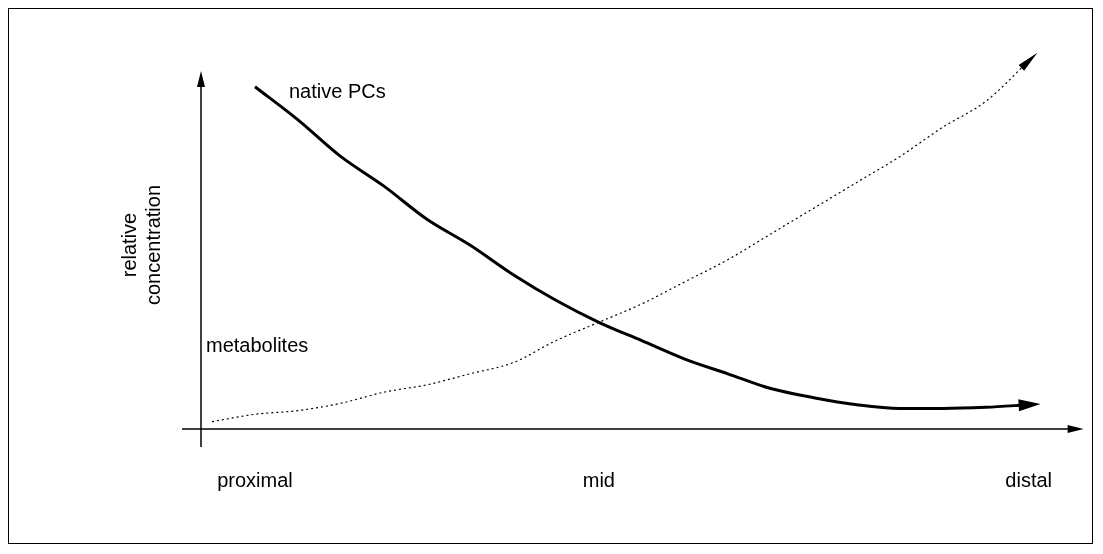 The height and width of the screenshot is (554, 1103). What do you see at coordinates (257, 345) in the screenshot?
I see `text: metabolites` at bounding box center [257, 345].